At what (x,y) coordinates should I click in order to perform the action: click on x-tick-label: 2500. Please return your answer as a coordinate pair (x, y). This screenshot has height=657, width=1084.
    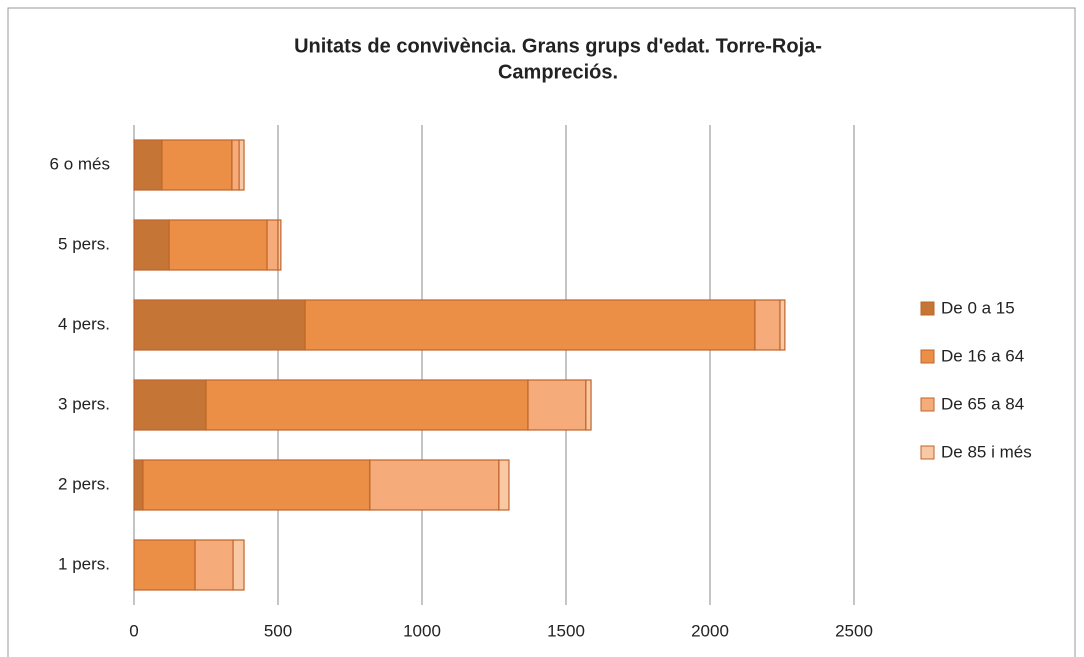
    Looking at the image, I should click on (854, 630).